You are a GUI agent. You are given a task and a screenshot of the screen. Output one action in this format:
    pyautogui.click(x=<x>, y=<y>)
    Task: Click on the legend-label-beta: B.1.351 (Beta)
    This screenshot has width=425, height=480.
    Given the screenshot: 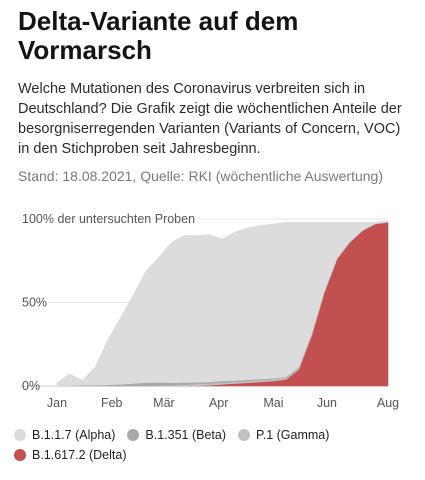 What is the action you would take?
    pyautogui.click(x=185, y=434)
    